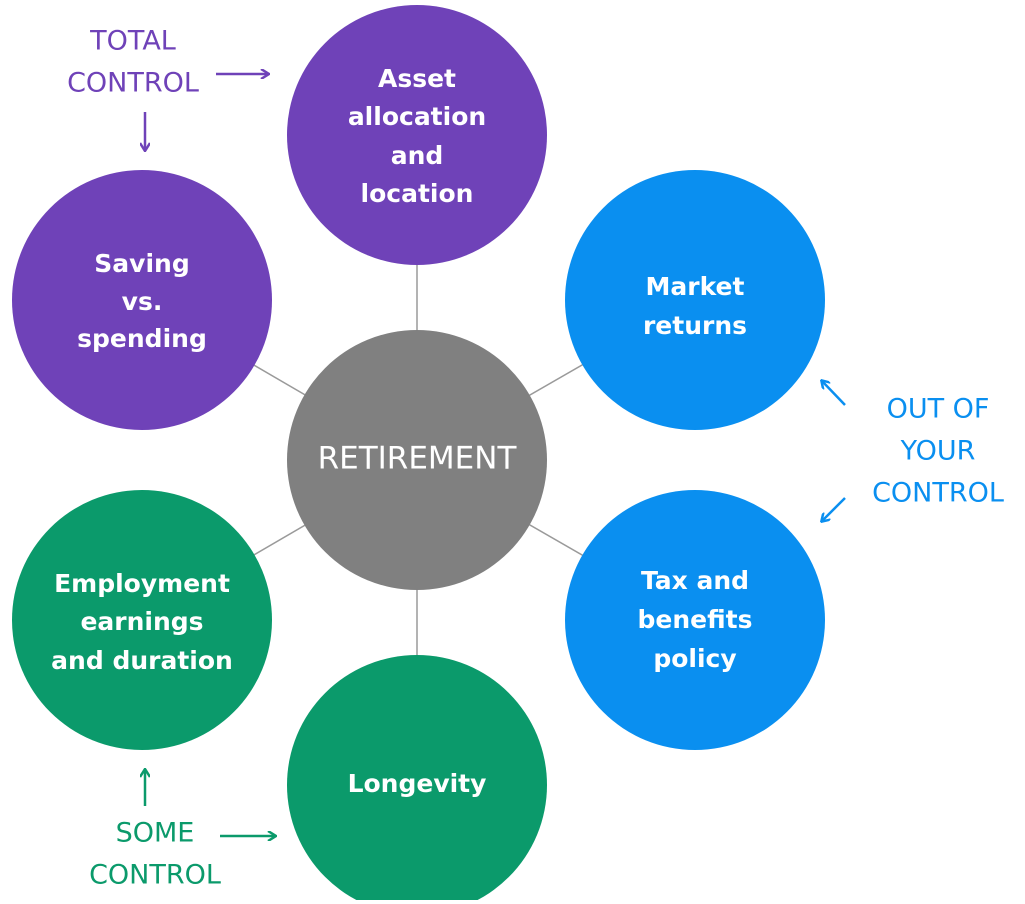  What do you see at coordinates (417, 78) in the screenshot?
I see `node-label: Asset` at bounding box center [417, 78].